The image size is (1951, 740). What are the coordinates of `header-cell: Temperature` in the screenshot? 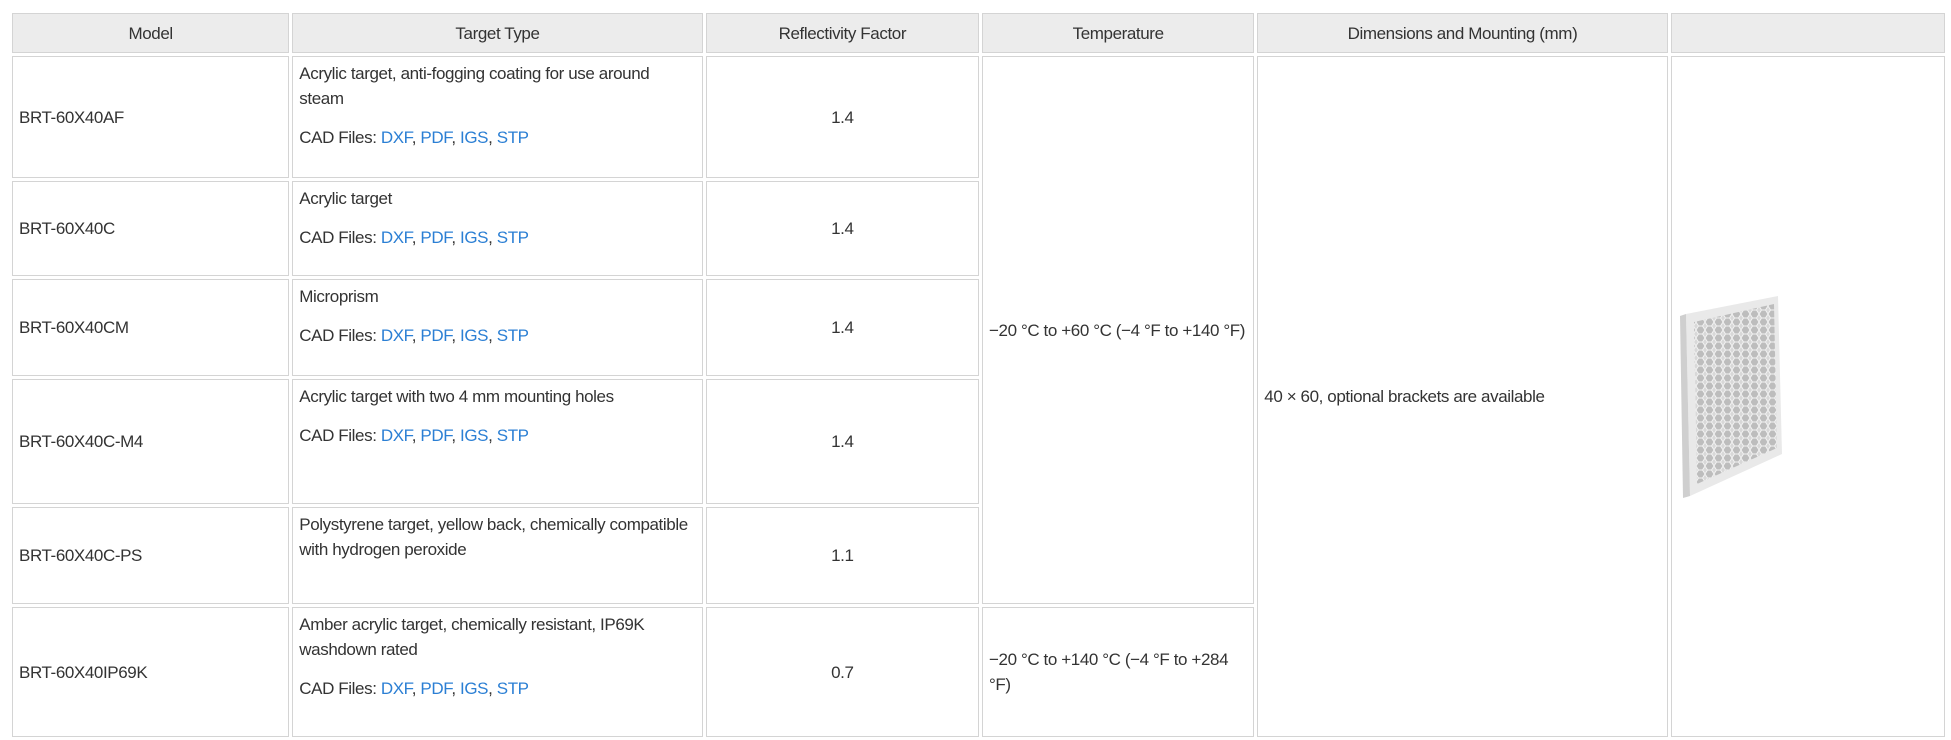 It's located at (1118, 33).